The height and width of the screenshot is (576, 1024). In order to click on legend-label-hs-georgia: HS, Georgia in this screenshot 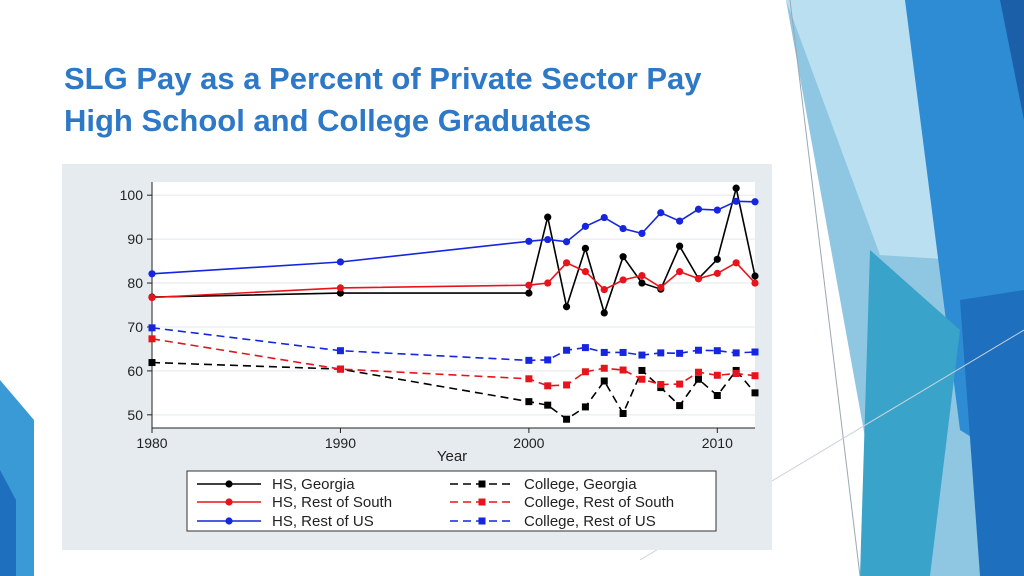, I will do `click(313, 484)`.